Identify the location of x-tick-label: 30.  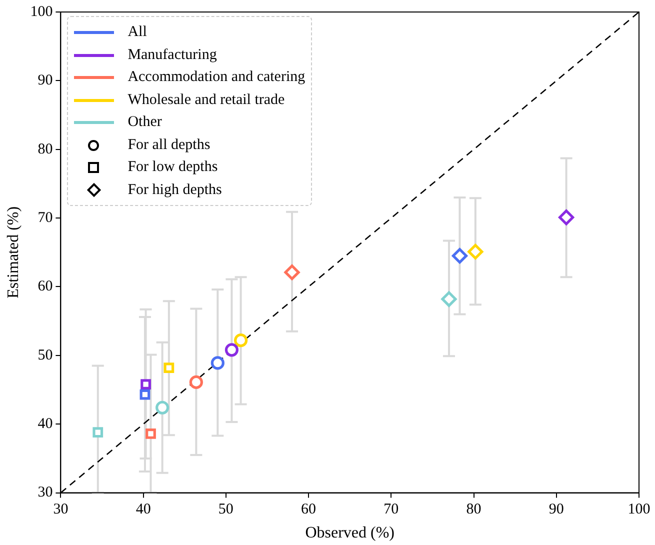
(60, 510).